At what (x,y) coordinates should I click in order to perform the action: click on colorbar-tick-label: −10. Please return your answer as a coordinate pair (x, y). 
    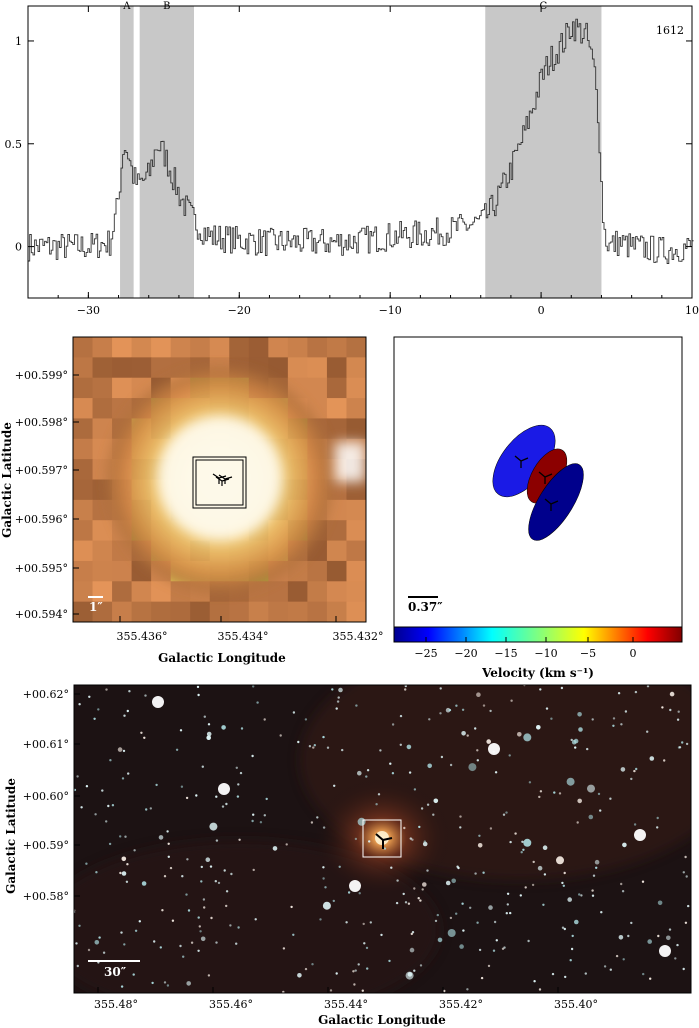
    Looking at the image, I should click on (545, 653).